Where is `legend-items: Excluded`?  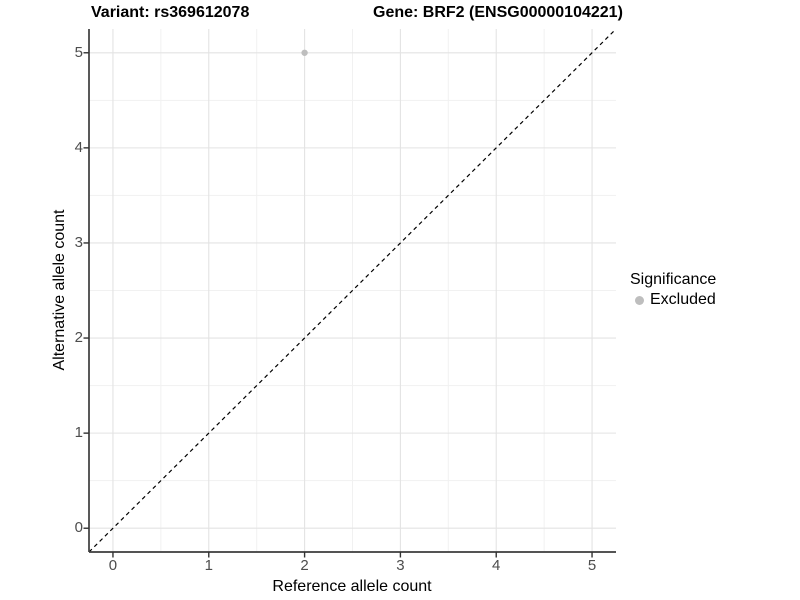 legend-items: Excluded is located at coordinates (673, 300).